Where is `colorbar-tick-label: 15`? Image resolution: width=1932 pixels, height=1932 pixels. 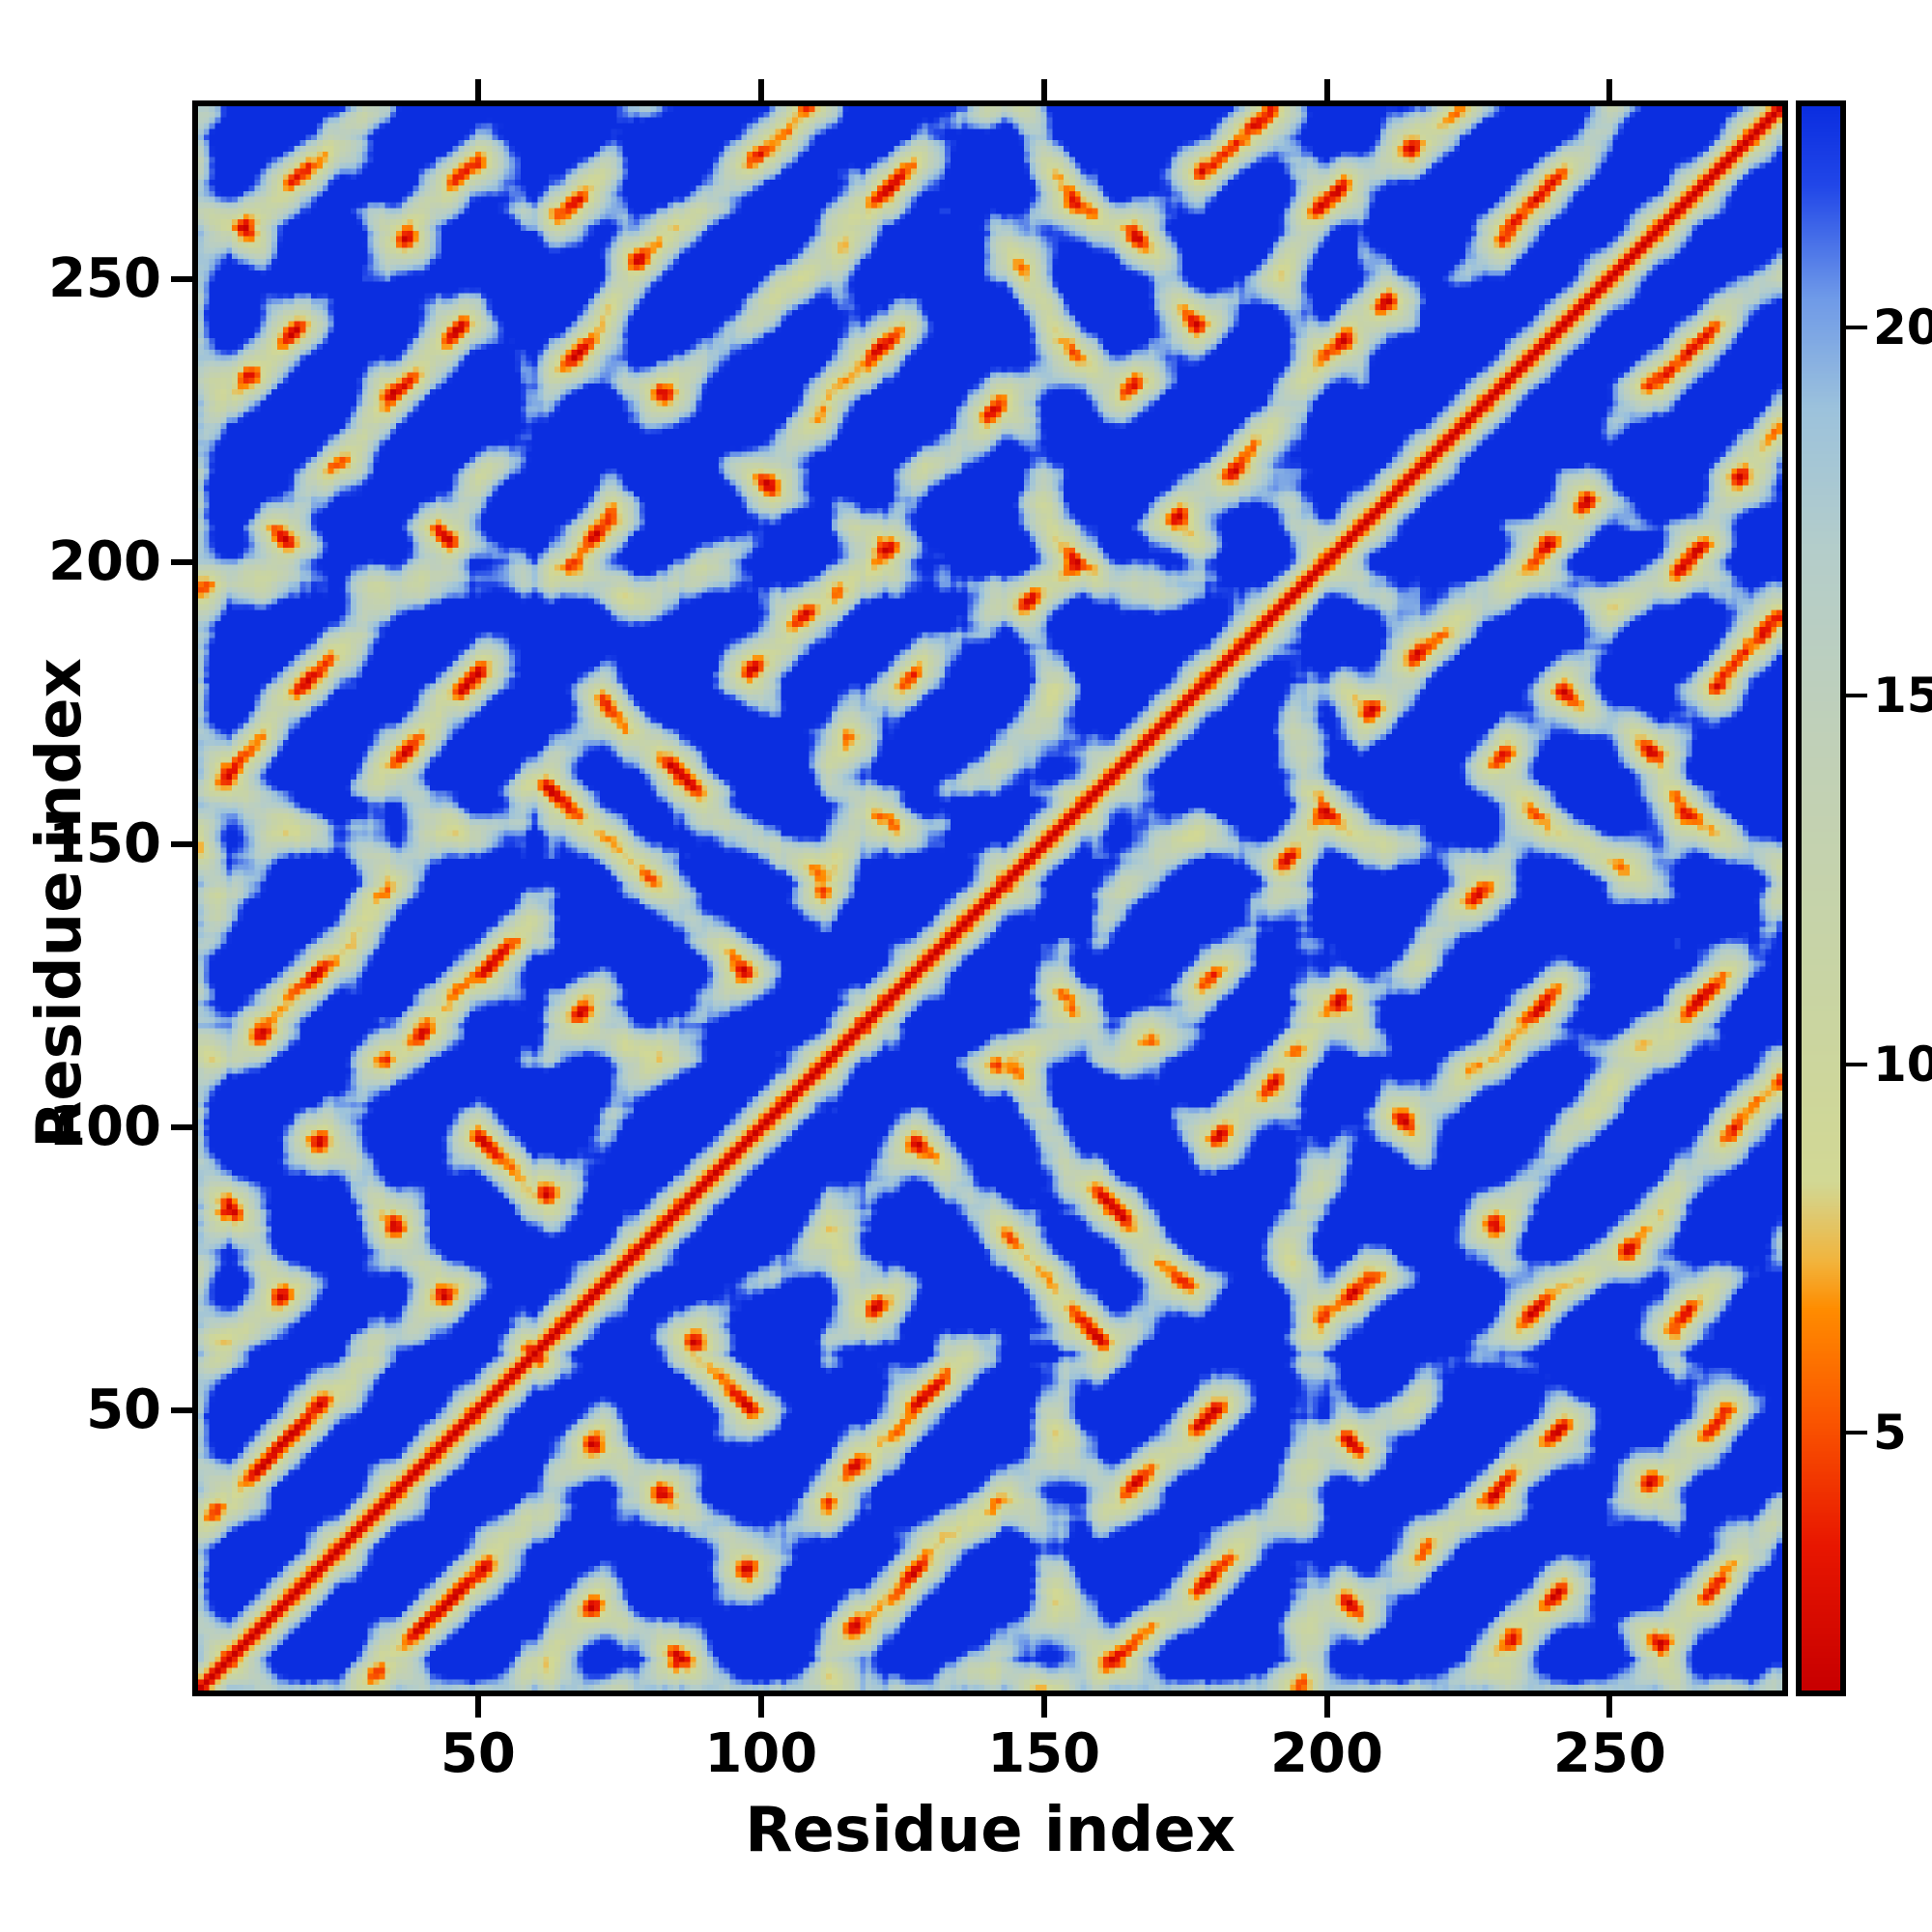
colorbar-tick-label: 15 is located at coordinates (1902, 696).